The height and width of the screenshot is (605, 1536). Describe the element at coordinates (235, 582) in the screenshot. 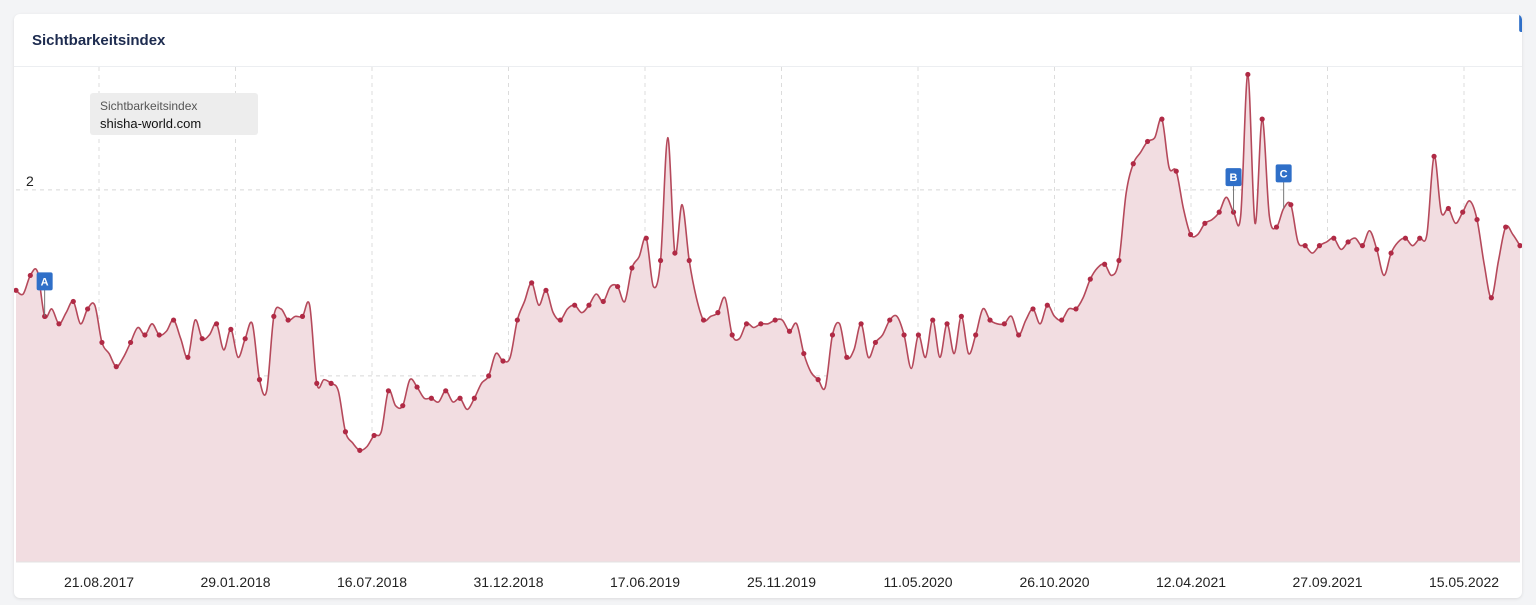

I see `x-tick-label: 29.01.2018` at that location.